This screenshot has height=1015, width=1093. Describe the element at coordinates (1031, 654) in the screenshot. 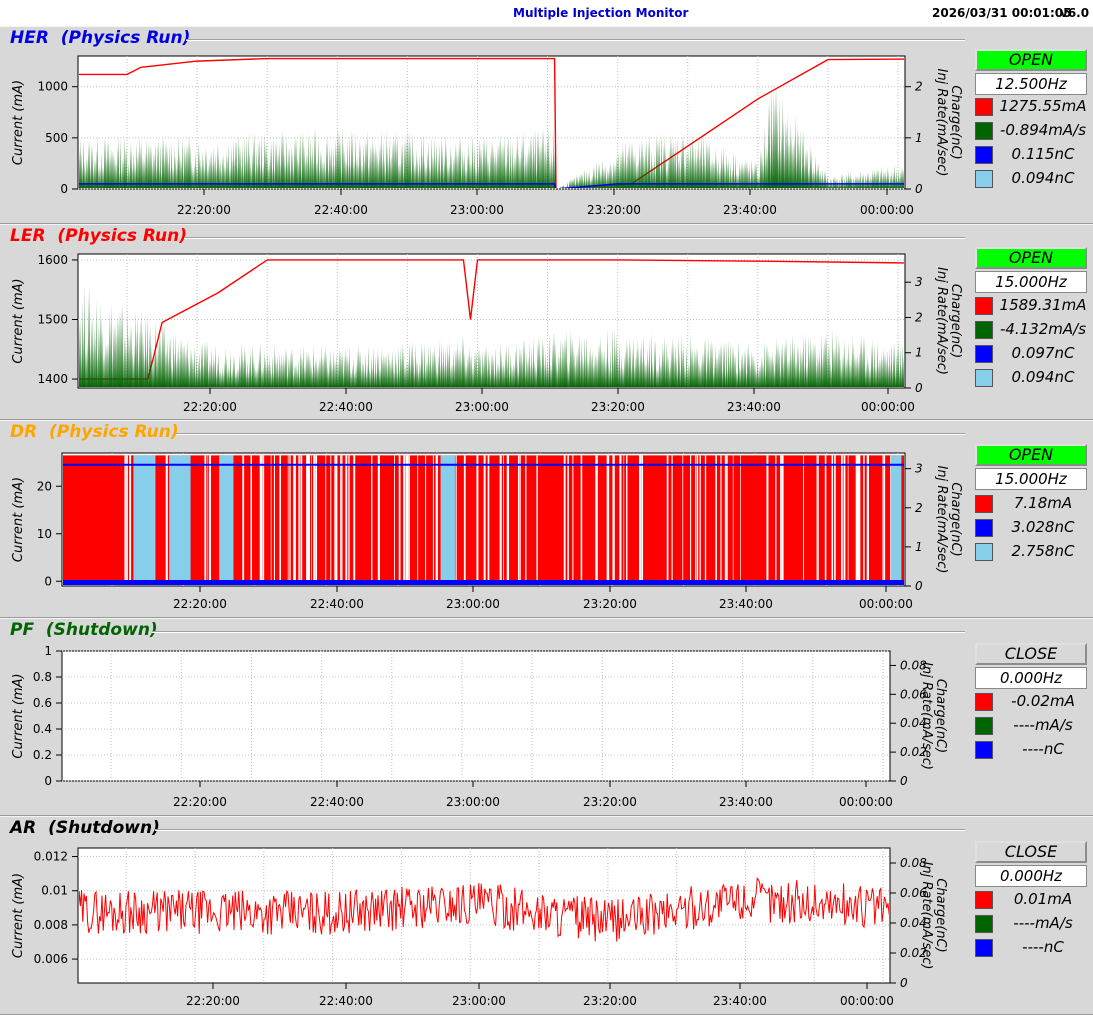

I see `status-indicator-pf: CLOSE` at that location.